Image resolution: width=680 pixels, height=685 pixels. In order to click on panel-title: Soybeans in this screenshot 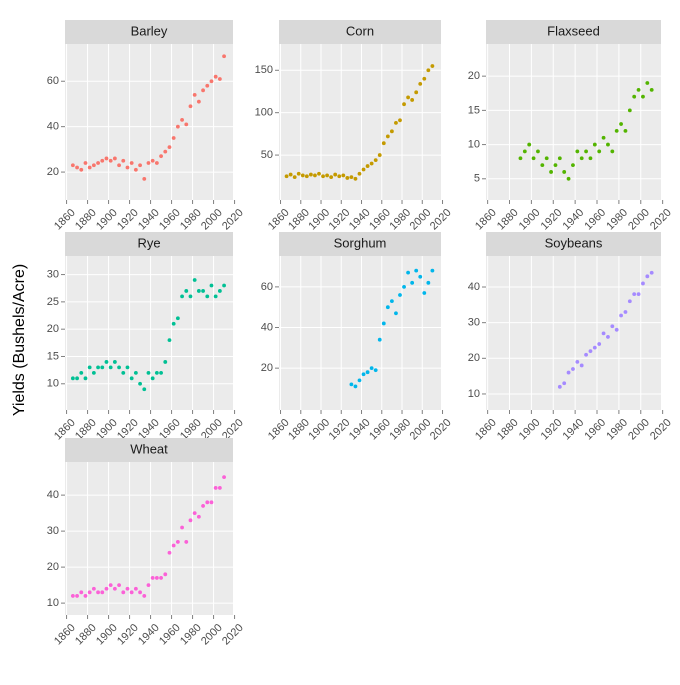, I will do `click(574, 242)`.